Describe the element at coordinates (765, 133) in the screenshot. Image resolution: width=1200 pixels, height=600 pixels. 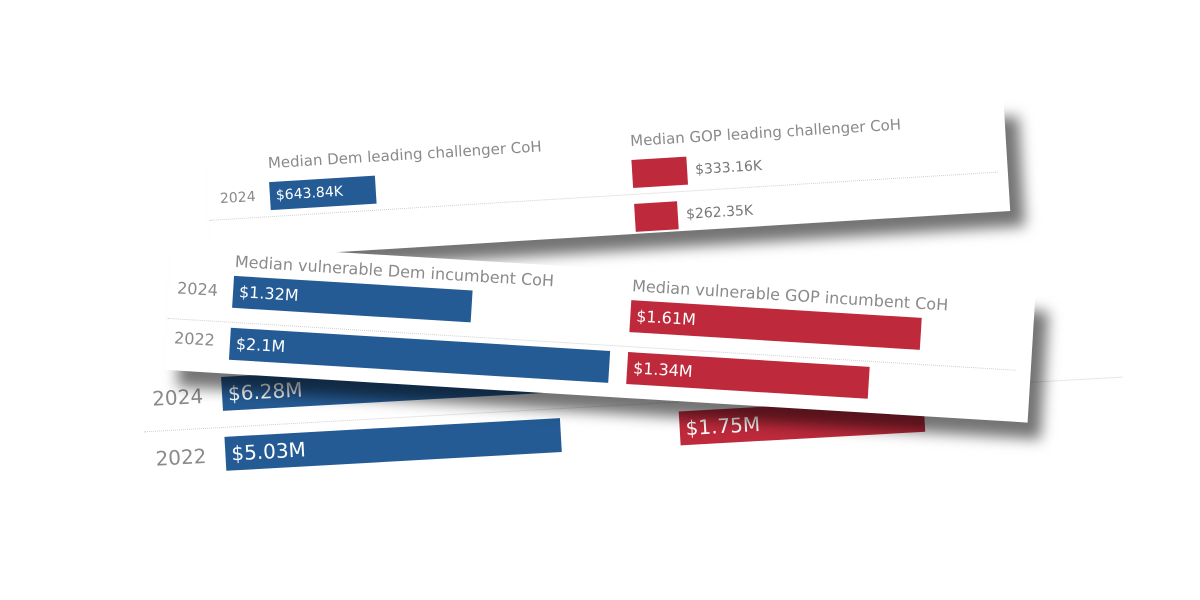
I see `panel-title-gop: Median GOP leading challenger CoH` at that location.